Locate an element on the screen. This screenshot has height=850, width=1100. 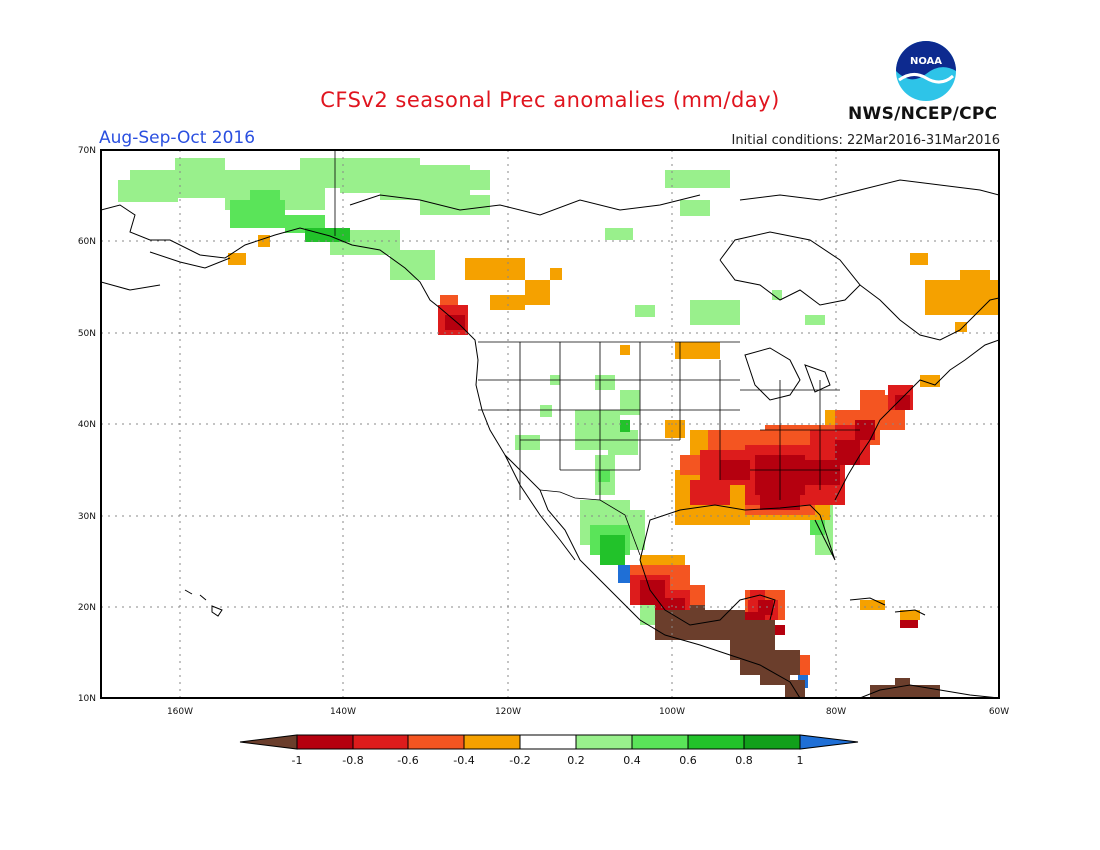
lon-label: 80W is located at coordinates (836, 712).